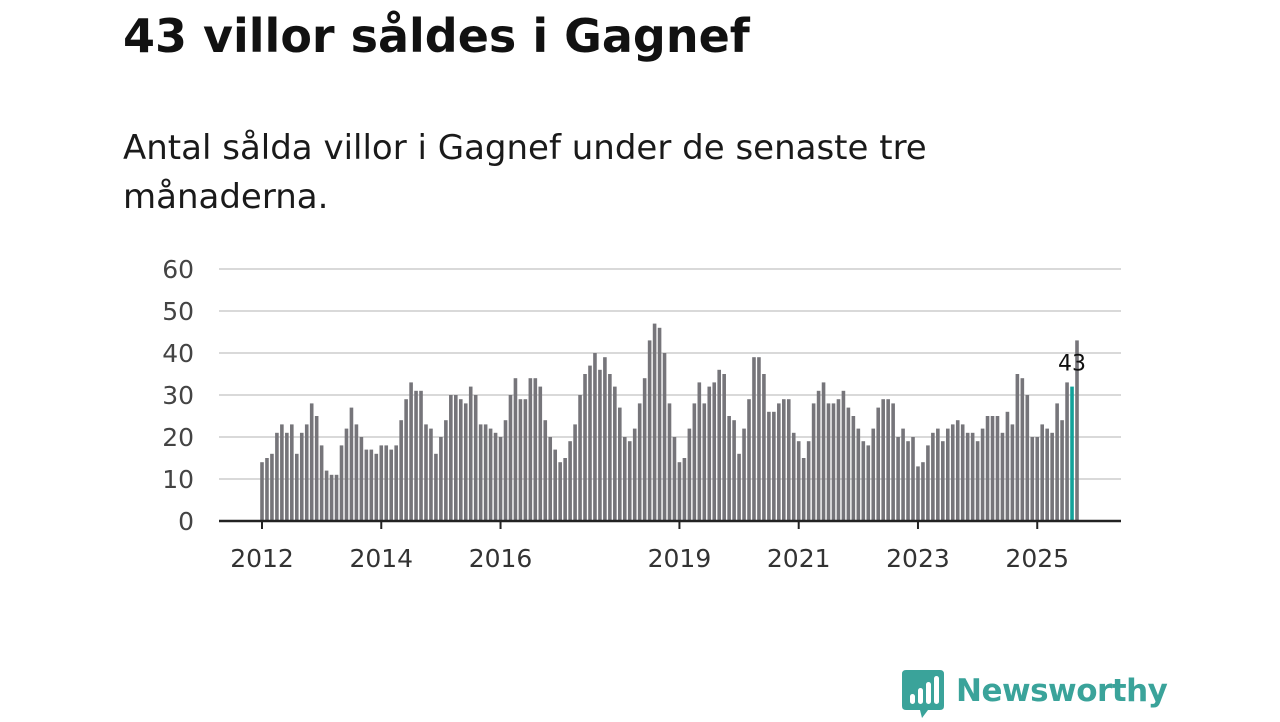  Describe the element at coordinates (918, 558) in the screenshot. I see `x-tick-label: 2023` at that location.